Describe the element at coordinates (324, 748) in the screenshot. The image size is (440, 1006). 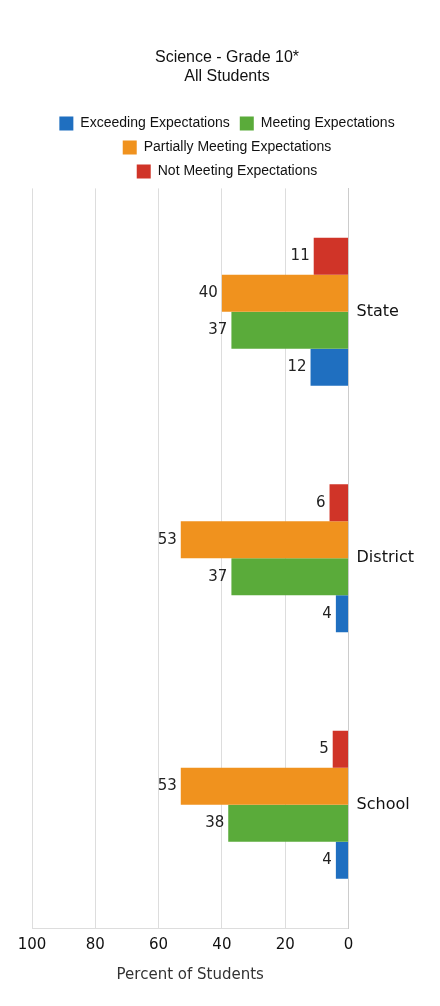
I see `data-label: 5` at that location.